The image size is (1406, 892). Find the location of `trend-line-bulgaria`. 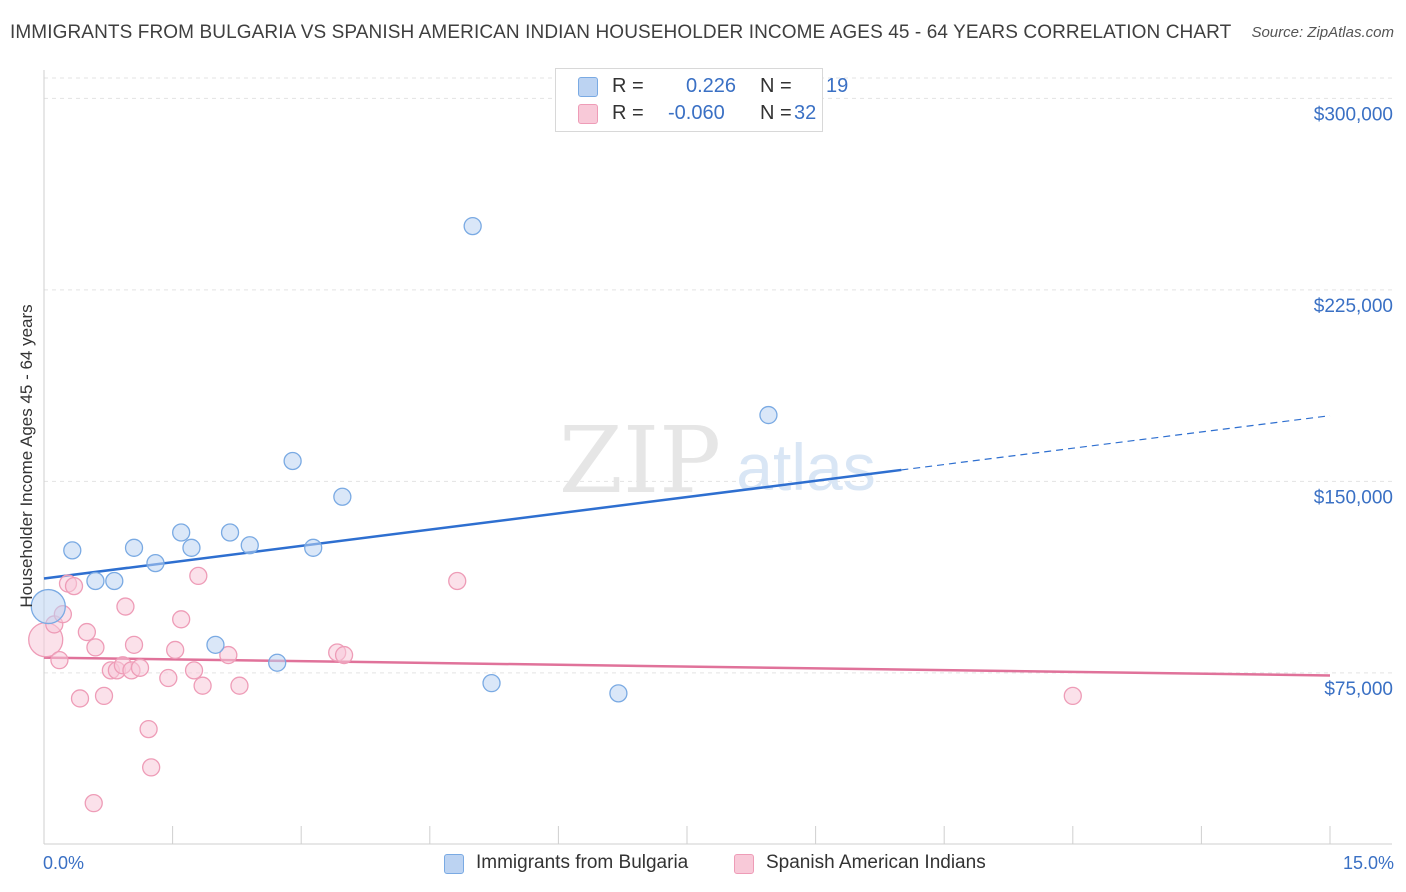

trend-line-bulgaria is located at coordinates (472, 524).